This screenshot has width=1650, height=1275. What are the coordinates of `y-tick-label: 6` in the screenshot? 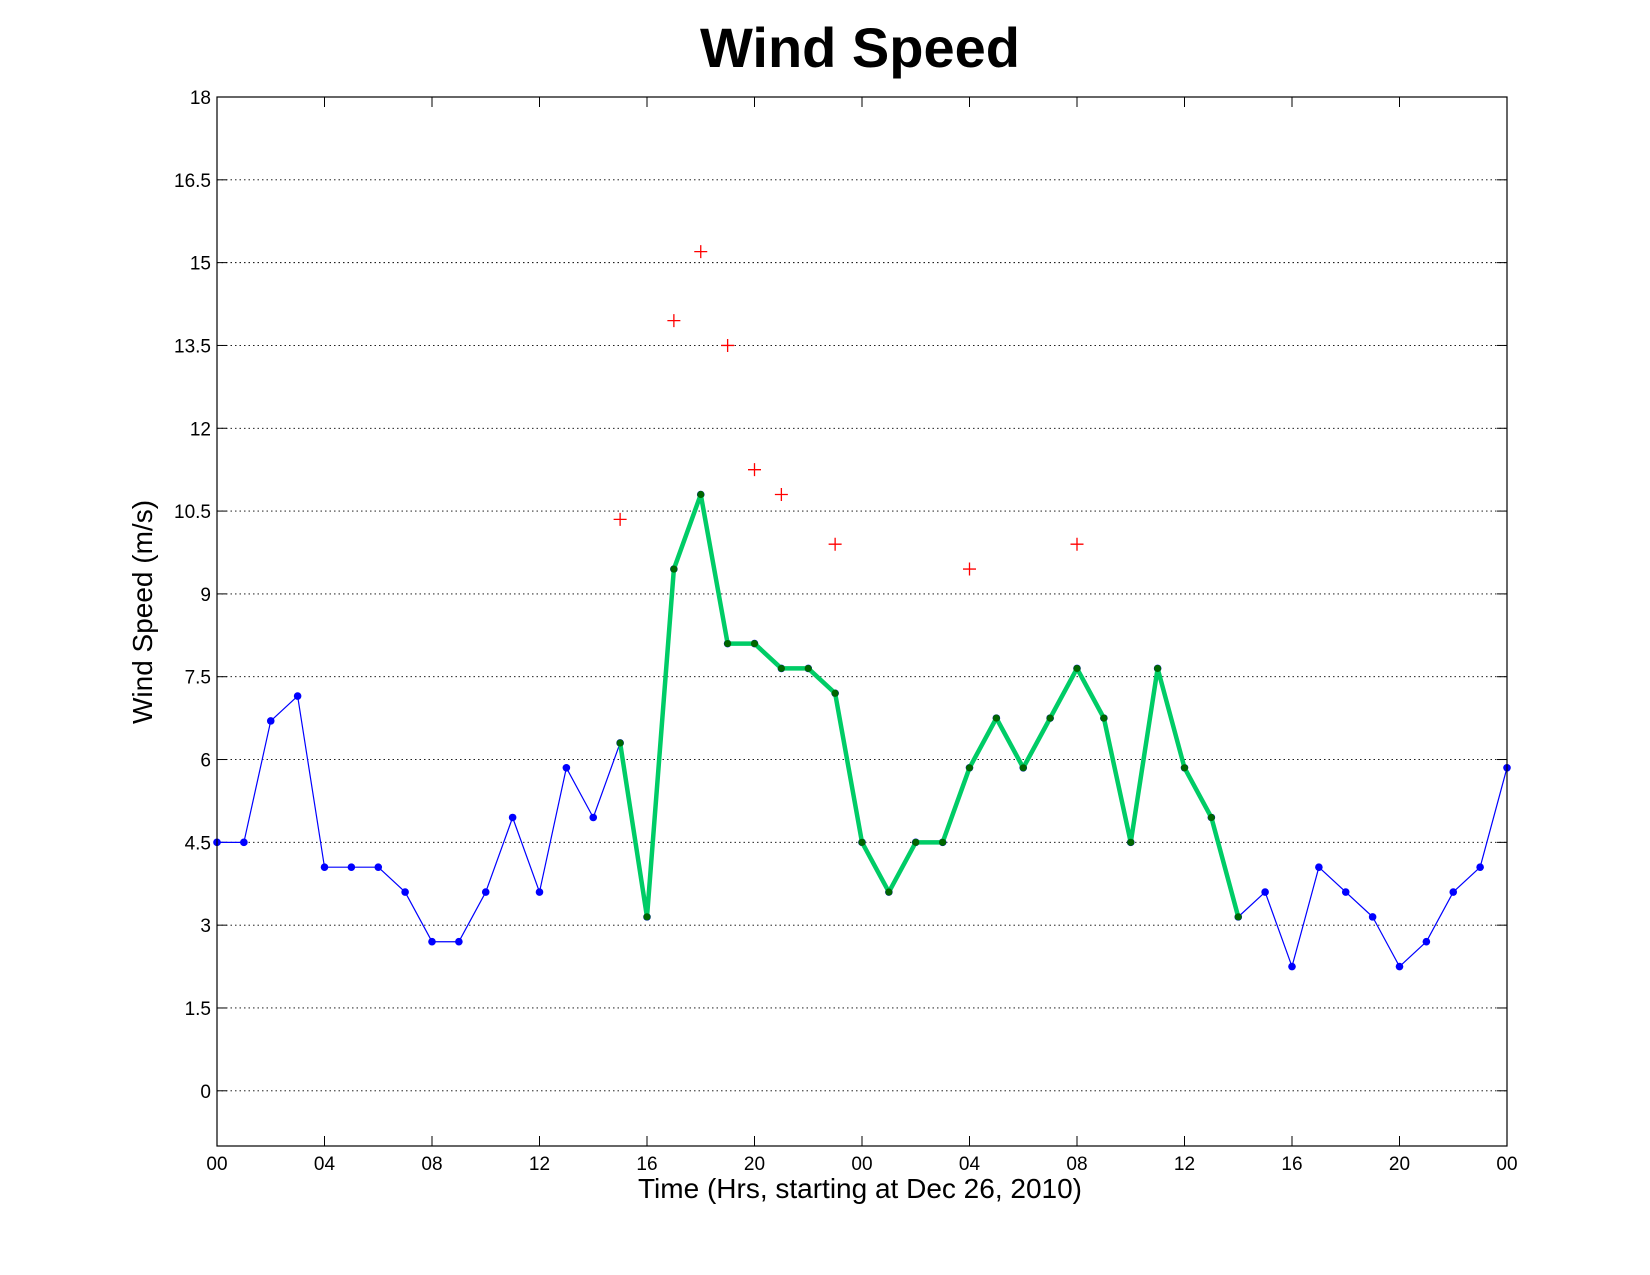 It's located at (205, 761).